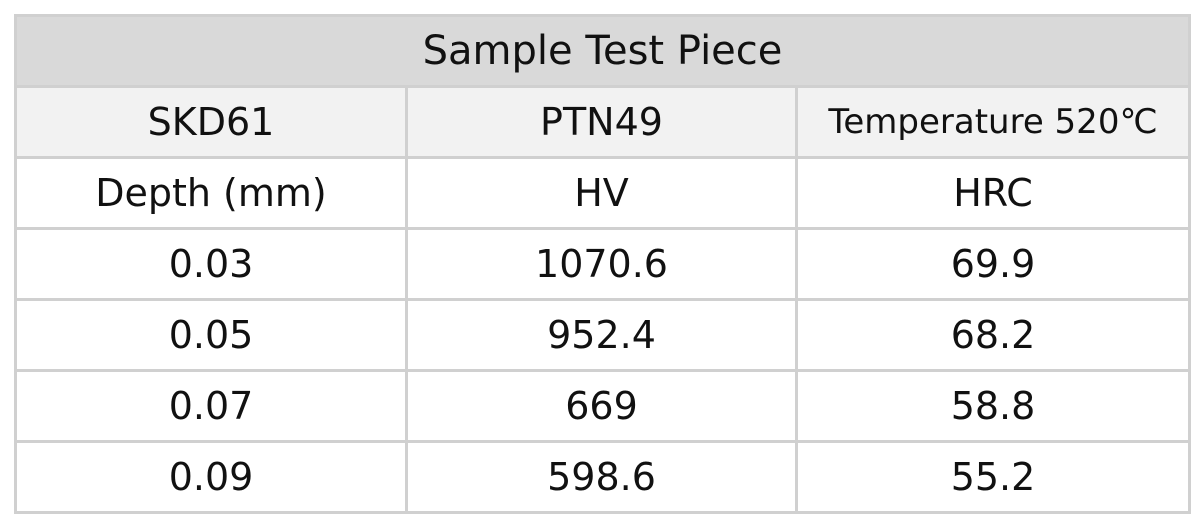  What do you see at coordinates (993, 335) in the screenshot?
I see `data-cell: 68.2` at bounding box center [993, 335].